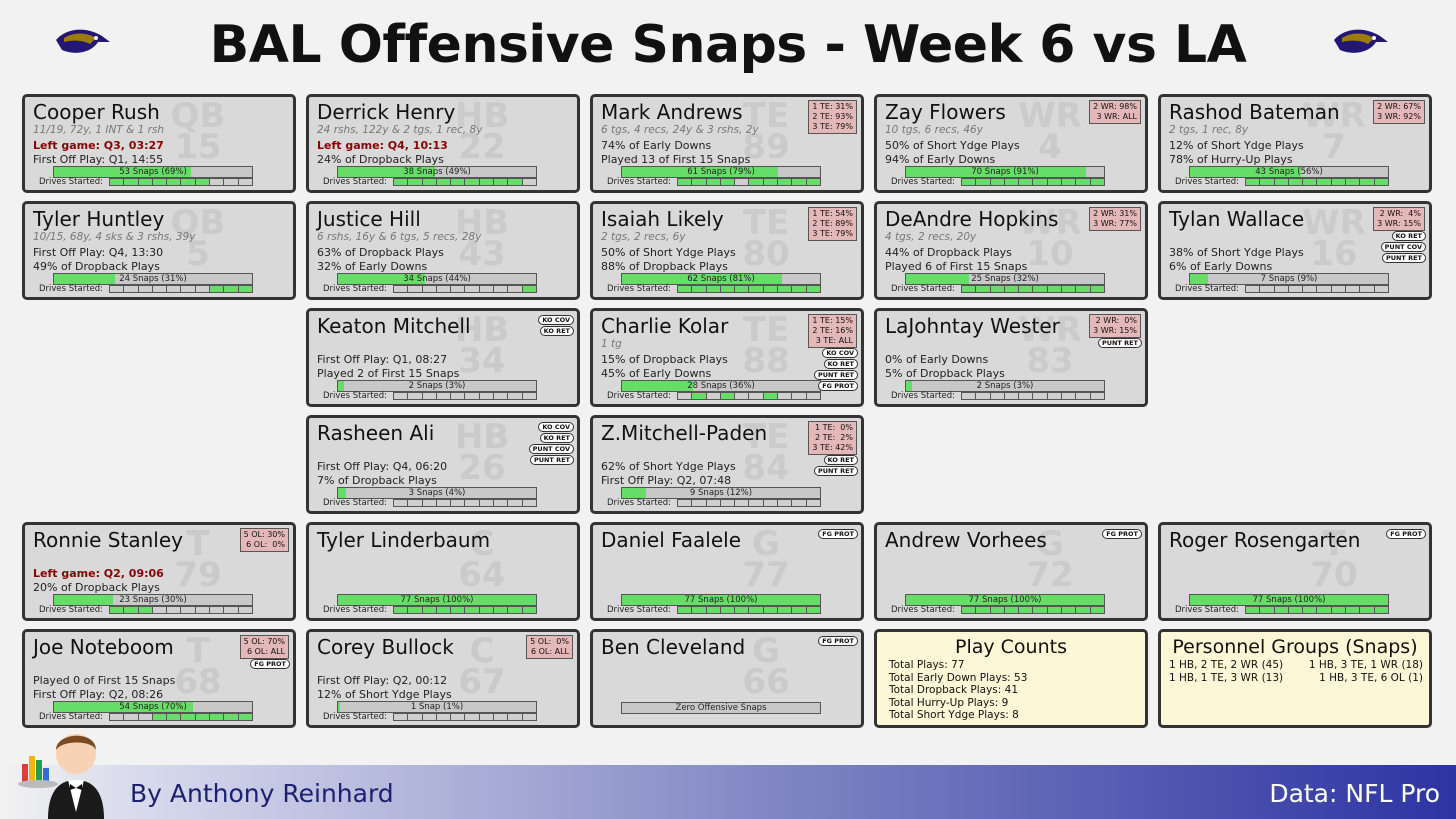 This screenshot has width=1456, height=819. Describe the element at coordinates (1334, 559) in the screenshot. I see `position-watermark: T 70` at that location.